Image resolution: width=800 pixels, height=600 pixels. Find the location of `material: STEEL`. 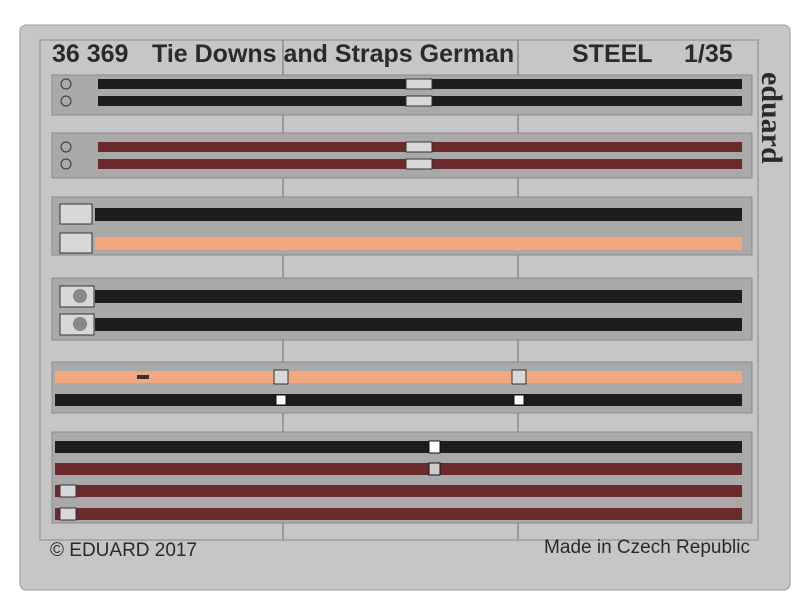

material: STEEL is located at coordinates (612, 54).